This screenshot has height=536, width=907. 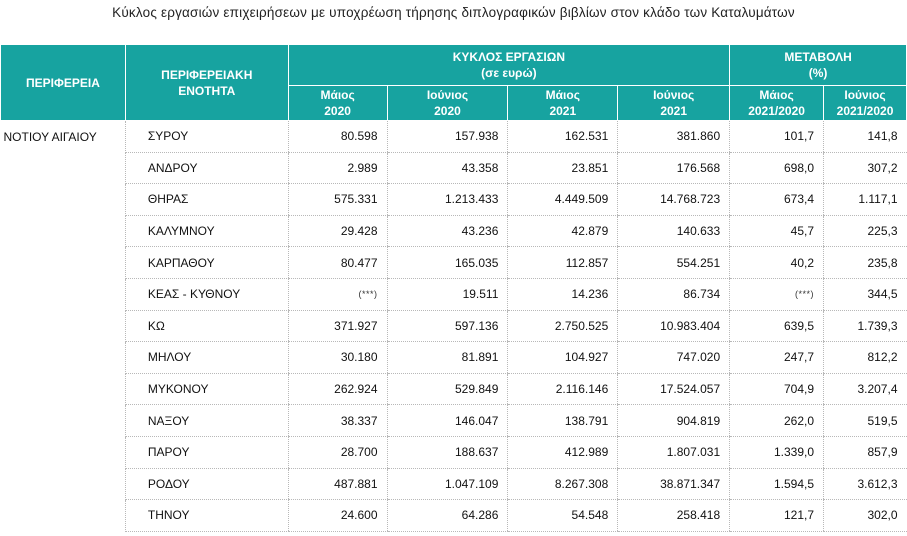 What do you see at coordinates (447, 103) in the screenshot?
I see `subheader-june-2020: Ιούνιος 2020` at bounding box center [447, 103].